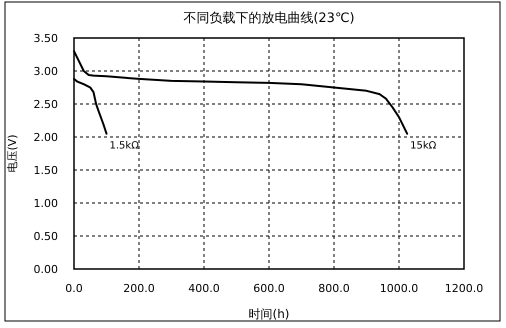  Describe the element at coordinates (46, 38) in the screenshot. I see `y-tick-label: 3.50` at that location.